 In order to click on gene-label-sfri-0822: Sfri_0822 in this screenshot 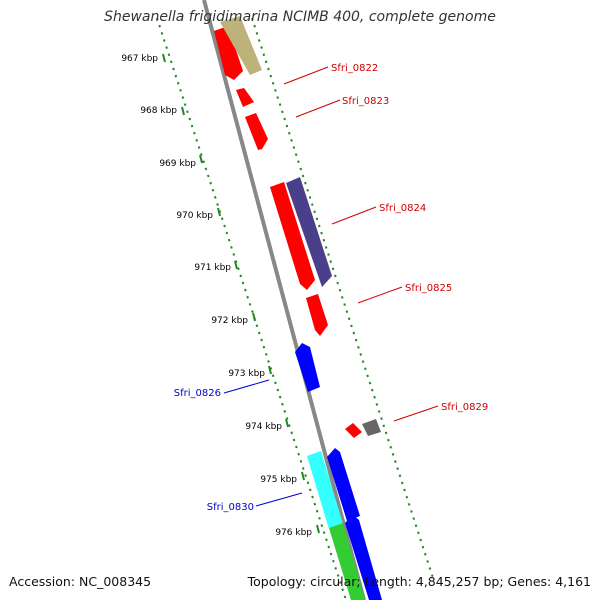, I will do `click(354, 68)`.